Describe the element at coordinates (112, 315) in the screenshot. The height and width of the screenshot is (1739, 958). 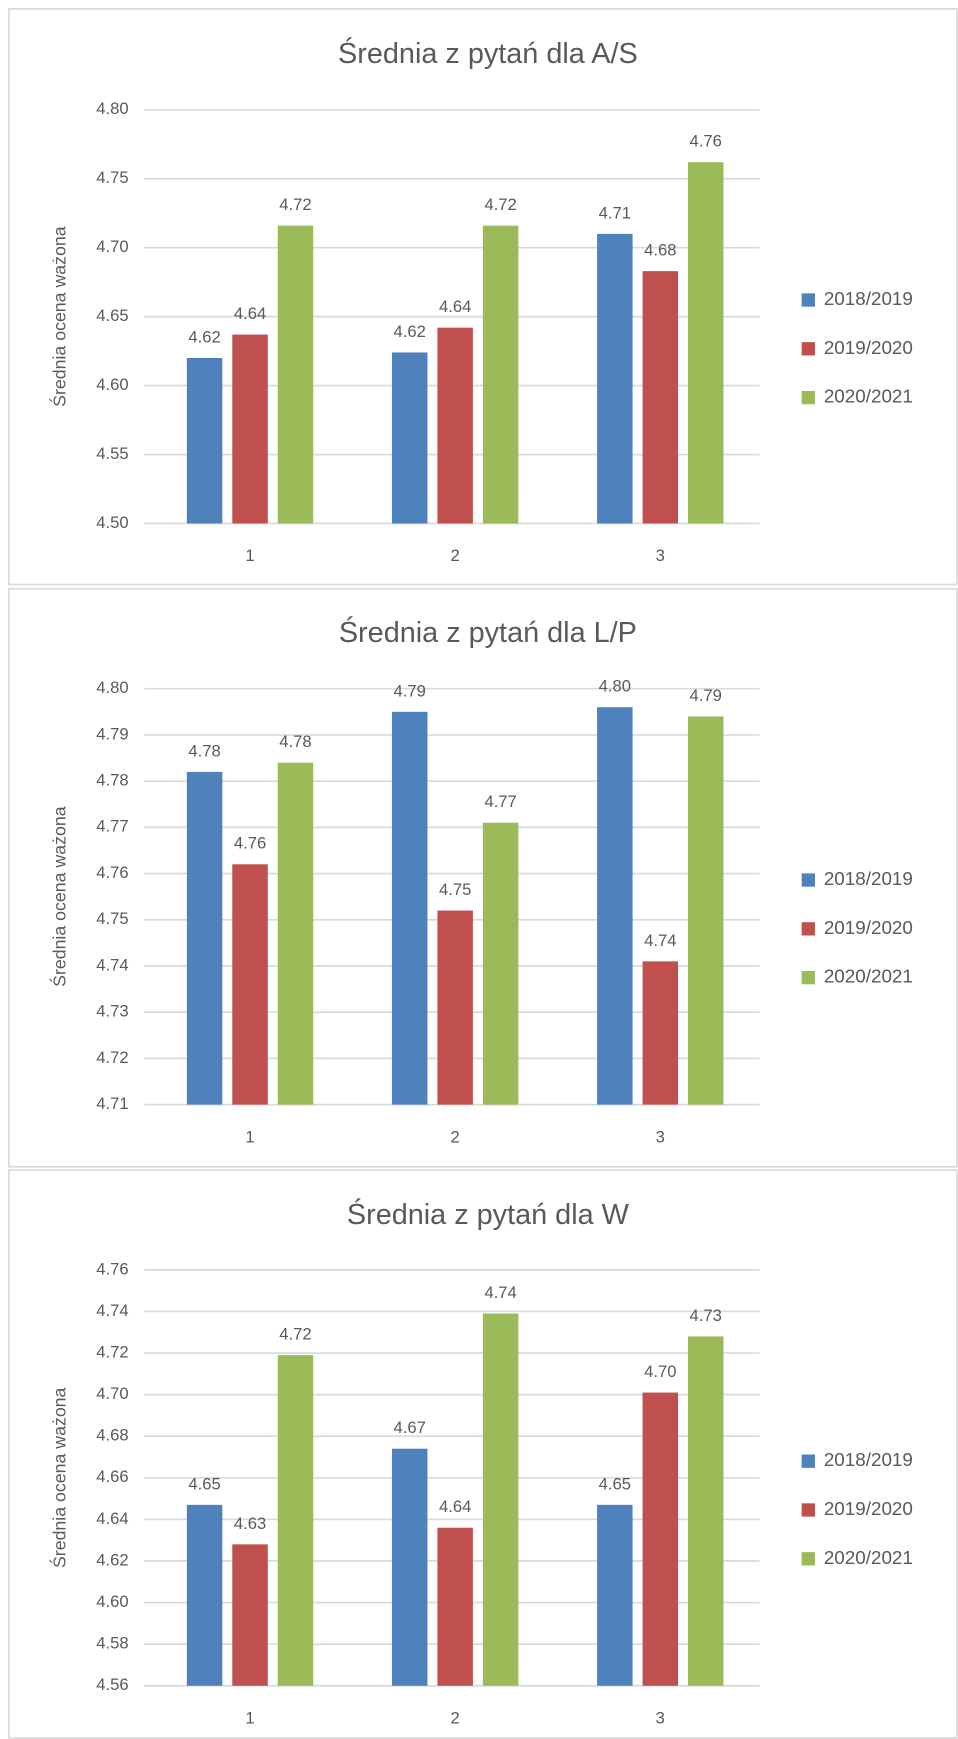
I see `y-tick-label: 4.65` at that location.